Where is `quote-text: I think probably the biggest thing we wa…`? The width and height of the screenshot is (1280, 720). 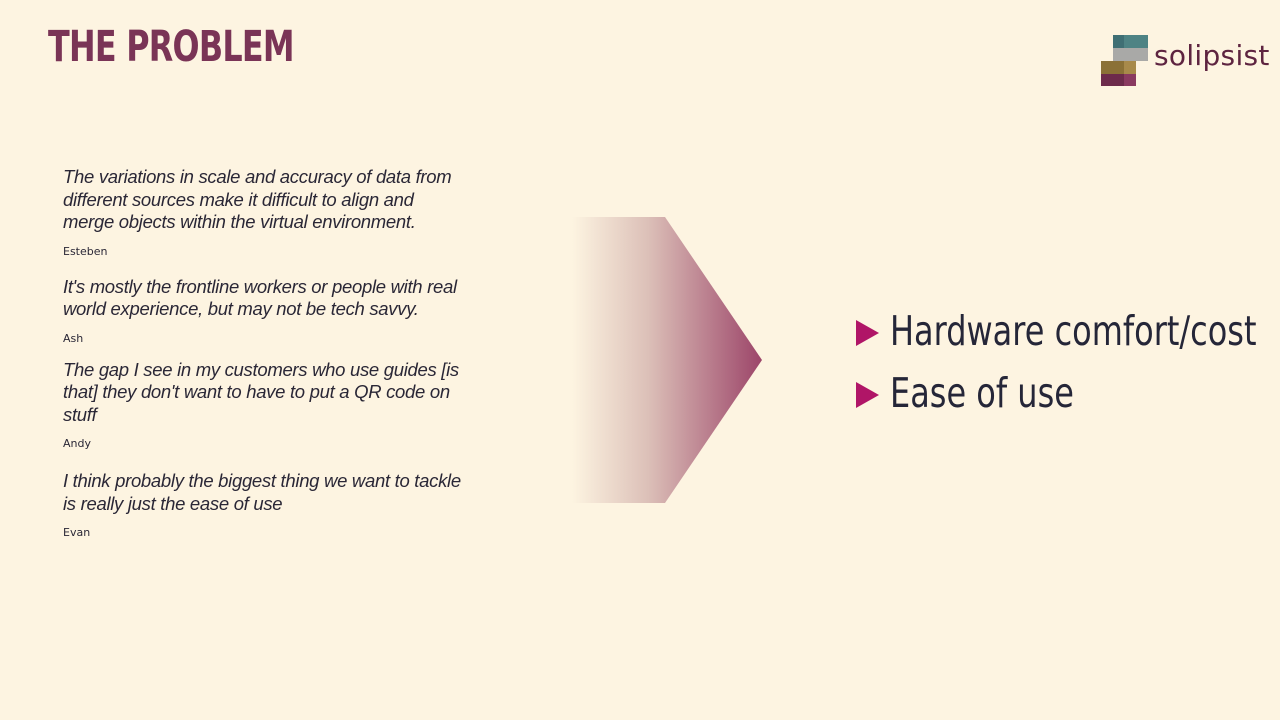 quote-text: I think probably the biggest thing we wa… is located at coordinates (262, 492).